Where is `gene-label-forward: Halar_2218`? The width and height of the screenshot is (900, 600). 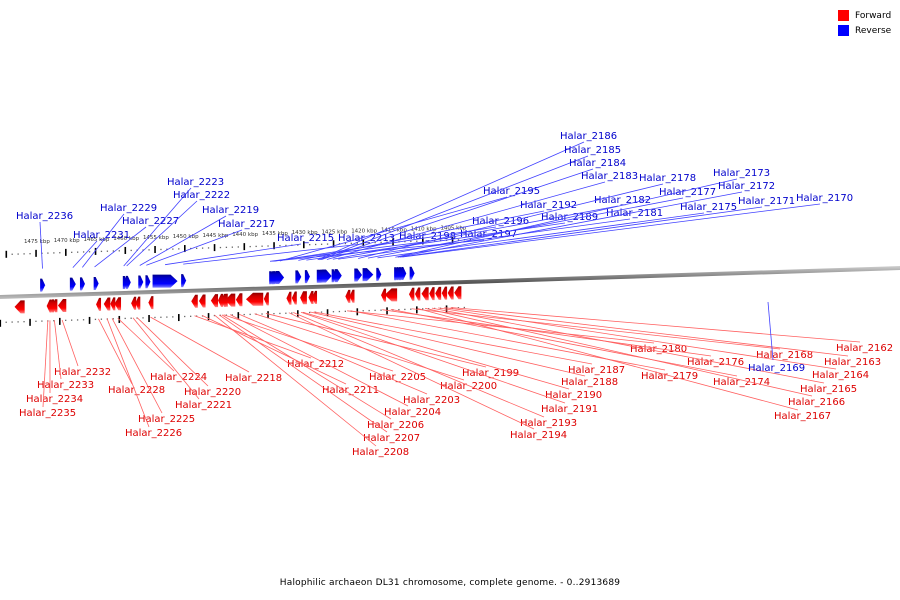
gene-label-forward: Halar_2218 is located at coordinates (253, 378).